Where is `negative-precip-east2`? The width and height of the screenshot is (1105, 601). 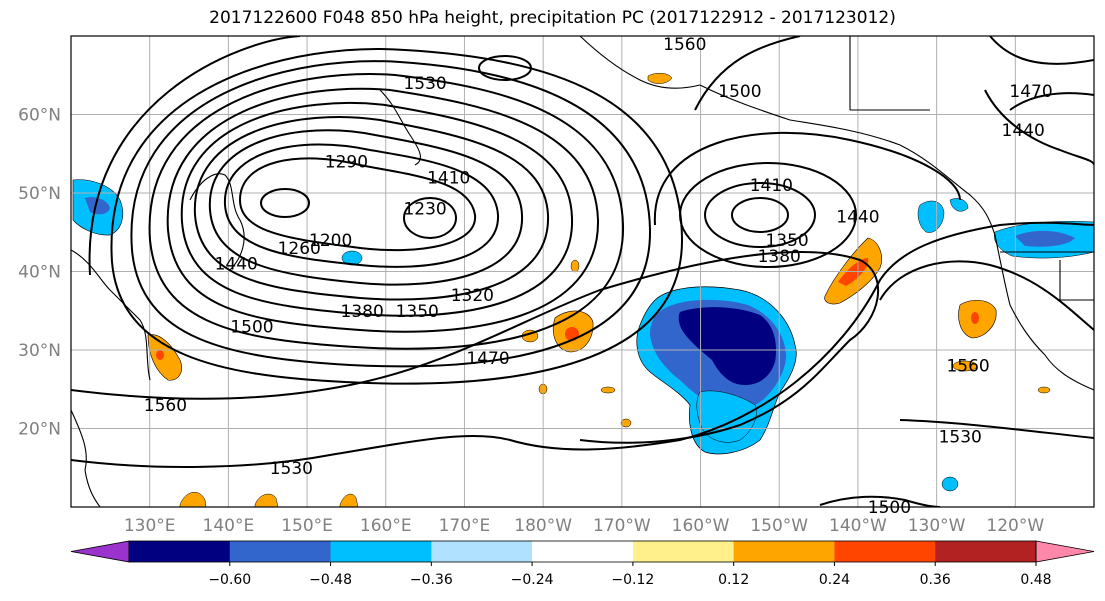
negative-precip-east2 is located at coordinates (959, 205).